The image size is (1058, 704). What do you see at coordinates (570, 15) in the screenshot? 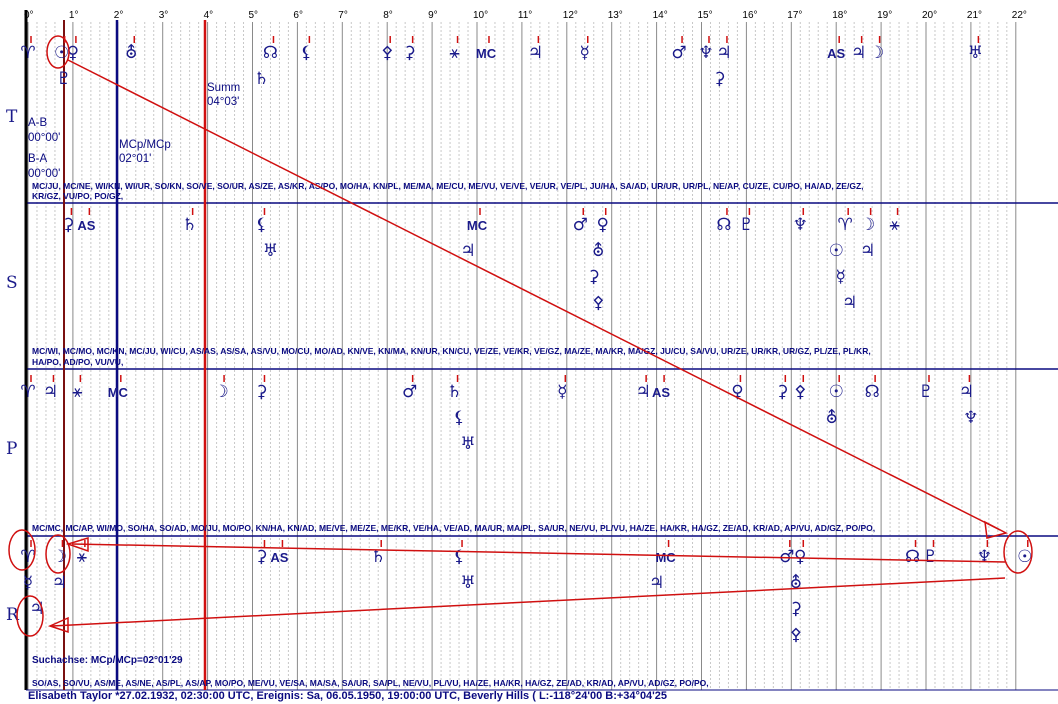
I see `degree-tick-label: 12°` at bounding box center [570, 15].